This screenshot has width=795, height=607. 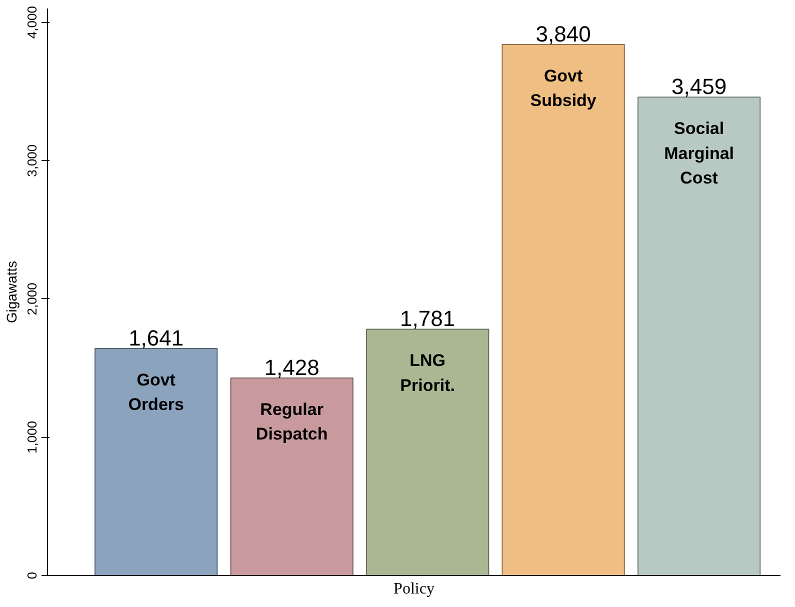 What do you see at coordinates (32, 437) in the screenshot?
I see `y-tick-label: 1,000` at bounding box center [32, 437].